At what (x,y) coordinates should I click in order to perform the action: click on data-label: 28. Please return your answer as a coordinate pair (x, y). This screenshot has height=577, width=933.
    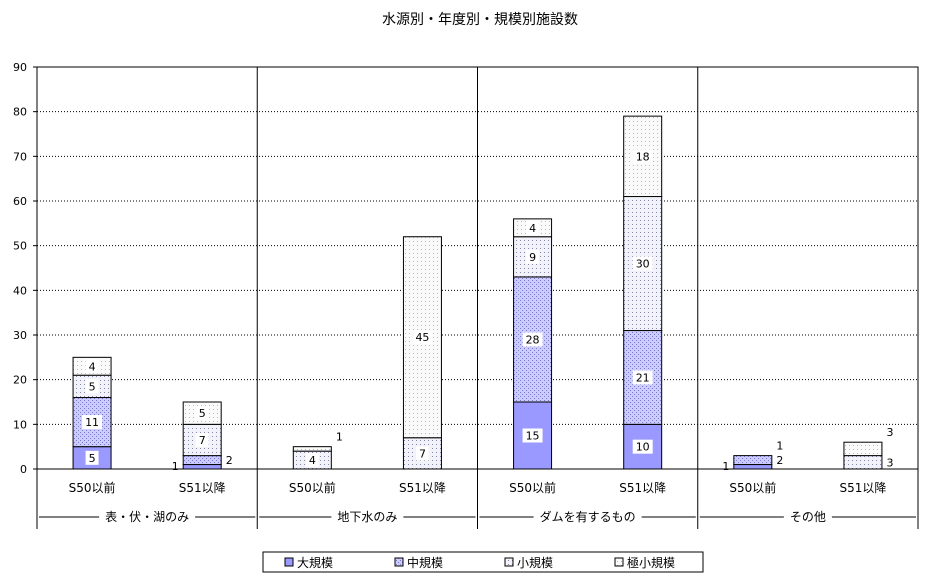
    Looking at the image, I should click on (533, 339).